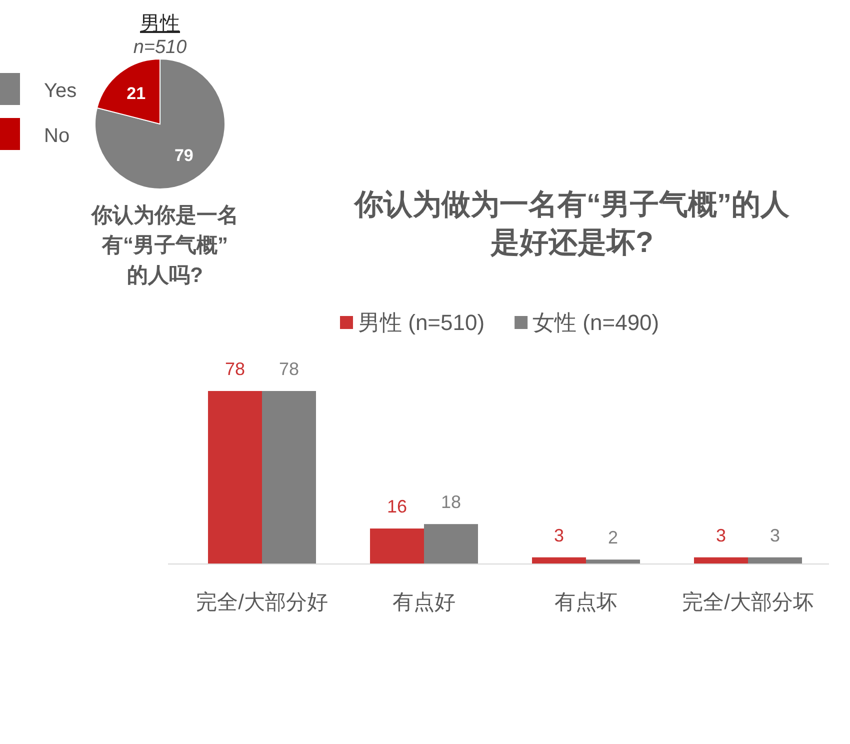 The image size is (850, 744). What do you see at coordinates (160, 24) in the screenshot?
I see `chart-title: 男性` at bounding box center [160, 24].